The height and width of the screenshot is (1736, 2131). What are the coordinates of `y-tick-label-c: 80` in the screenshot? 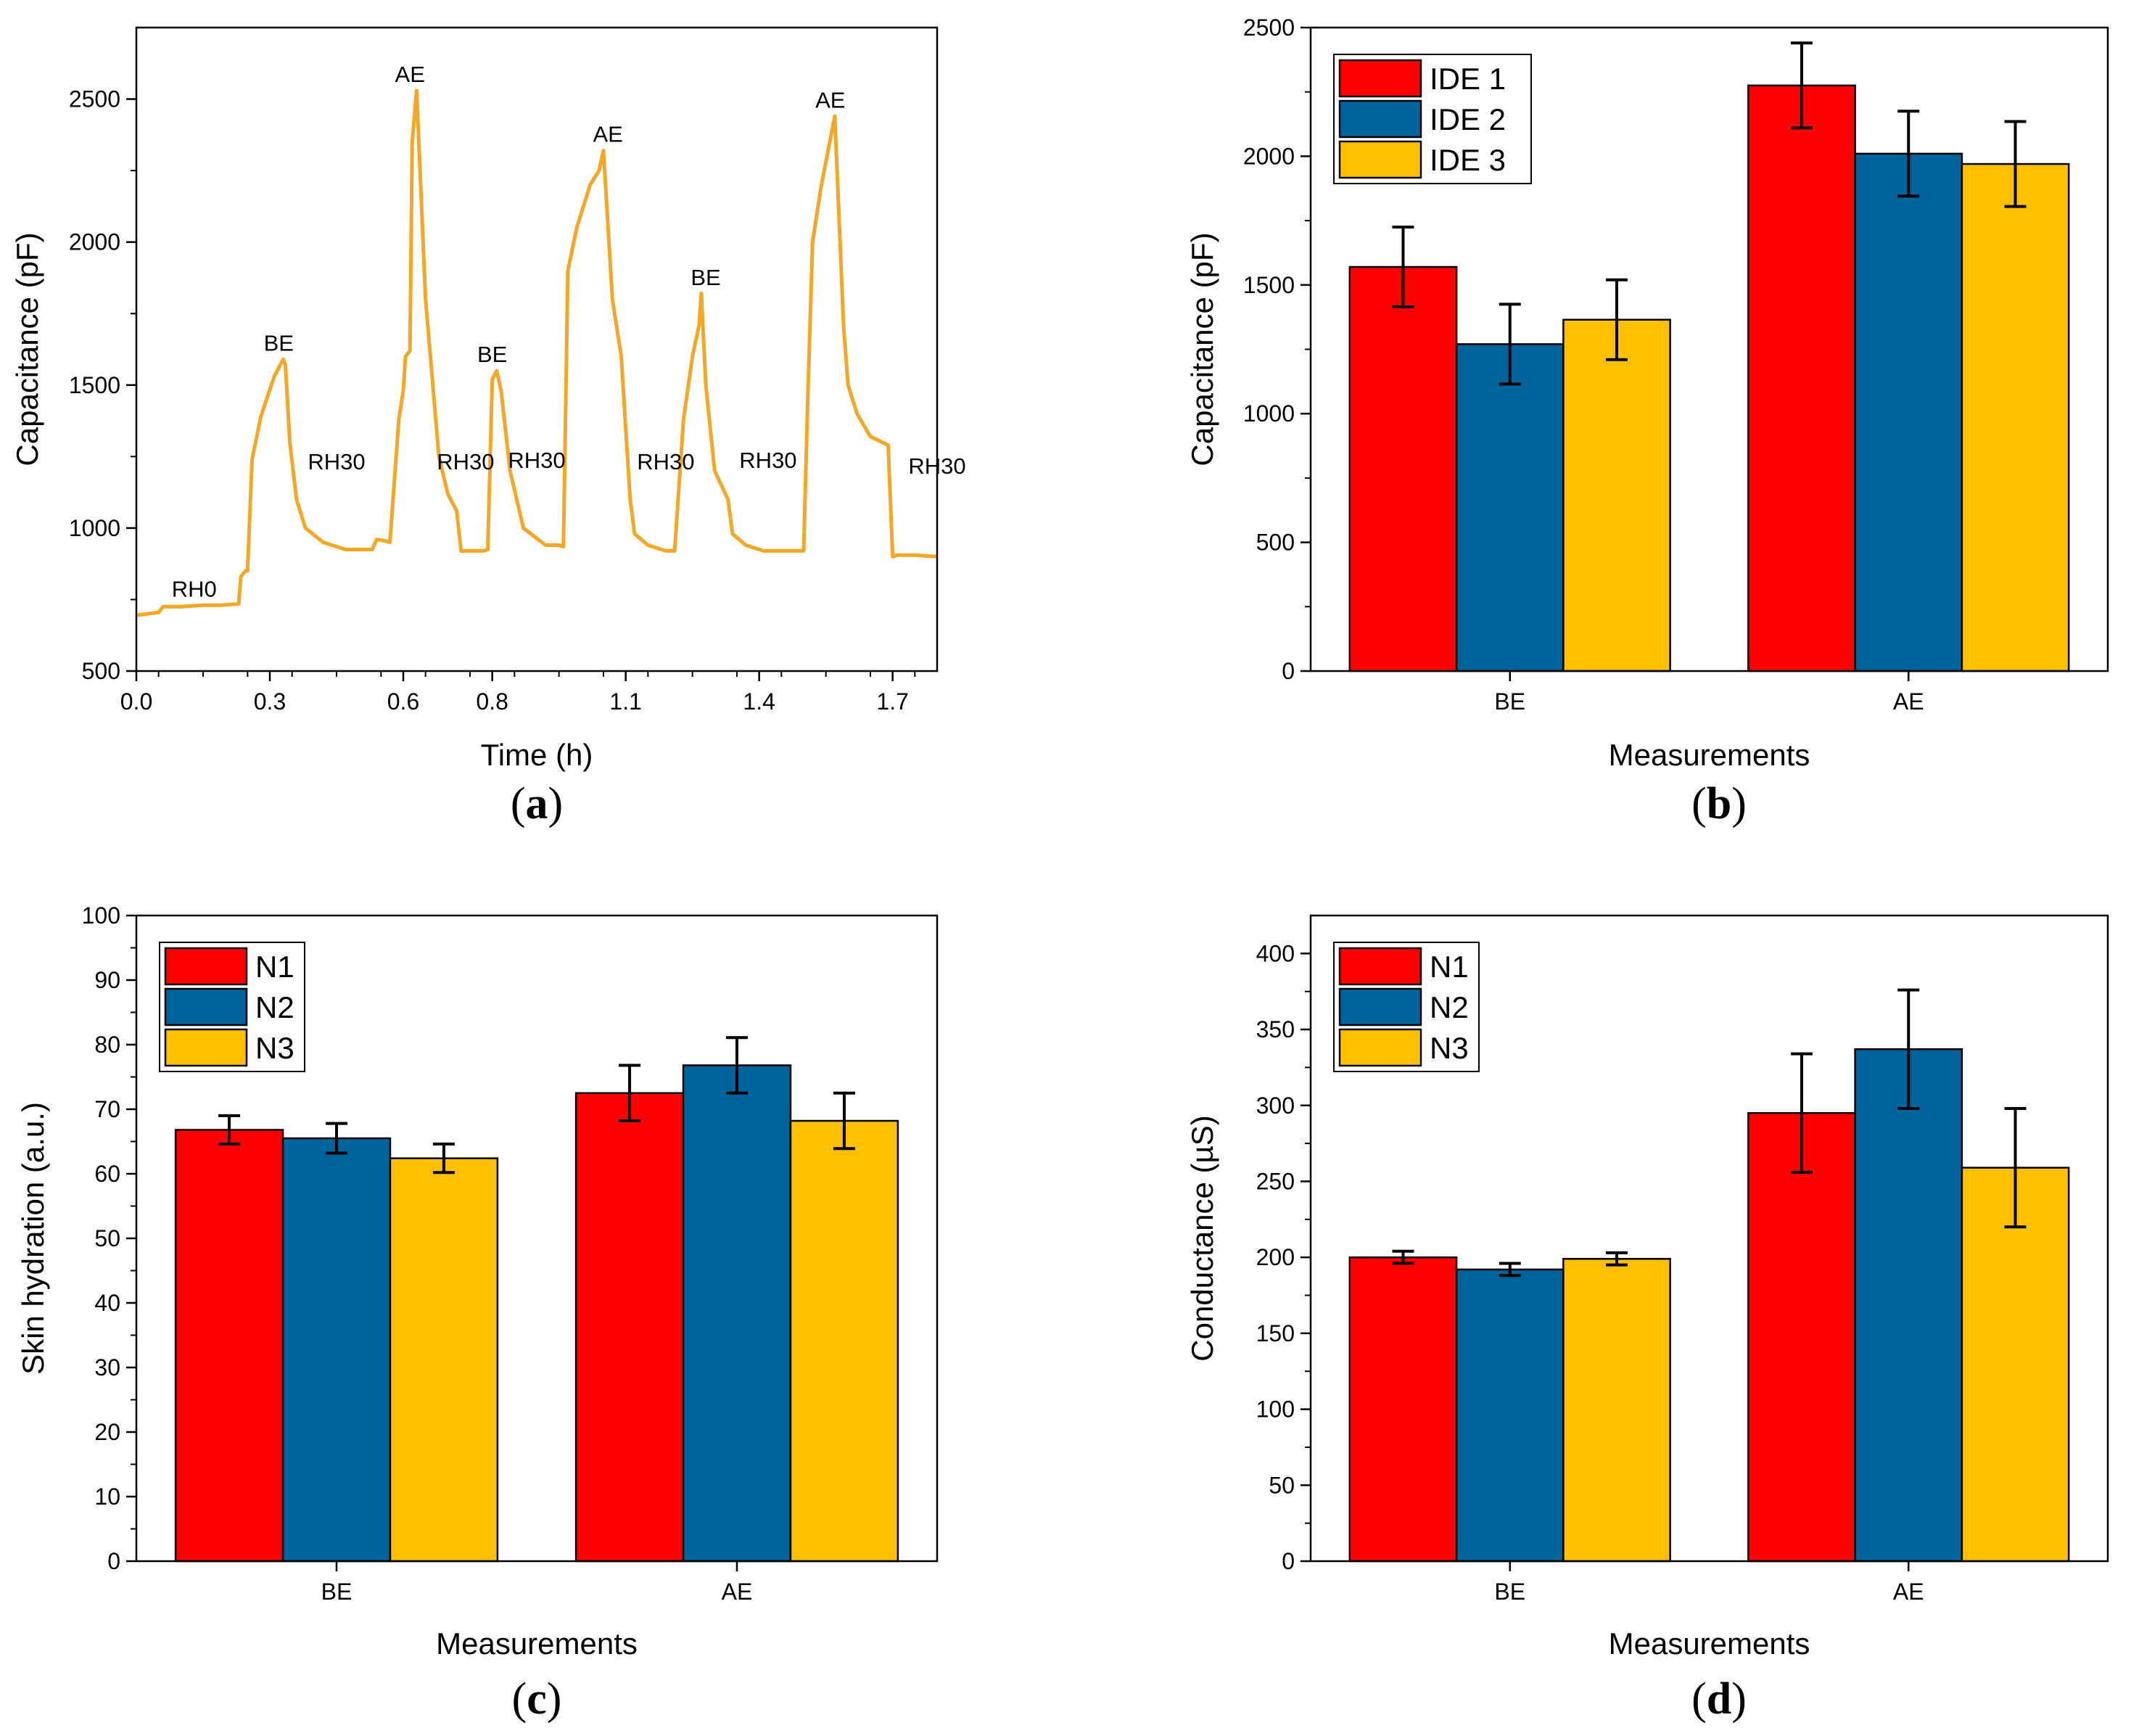 It's located at (107, 1045).